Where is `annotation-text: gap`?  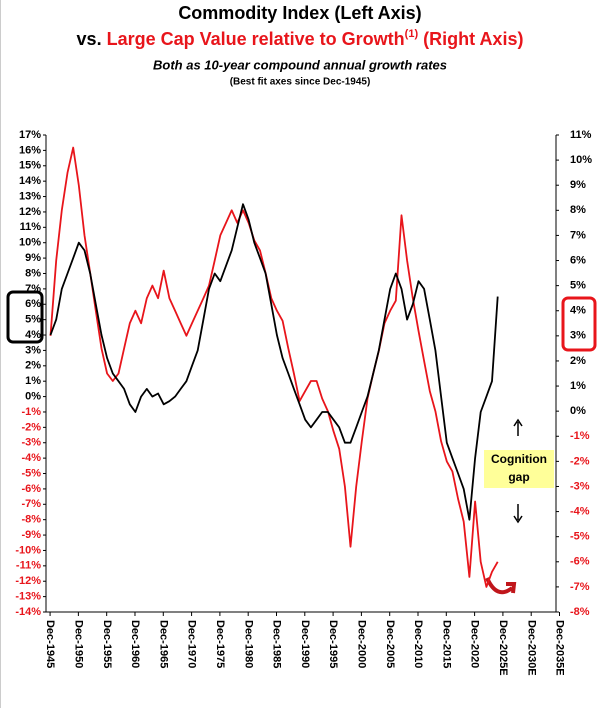 annotation-text: gap is located at coordinates (518, 477).